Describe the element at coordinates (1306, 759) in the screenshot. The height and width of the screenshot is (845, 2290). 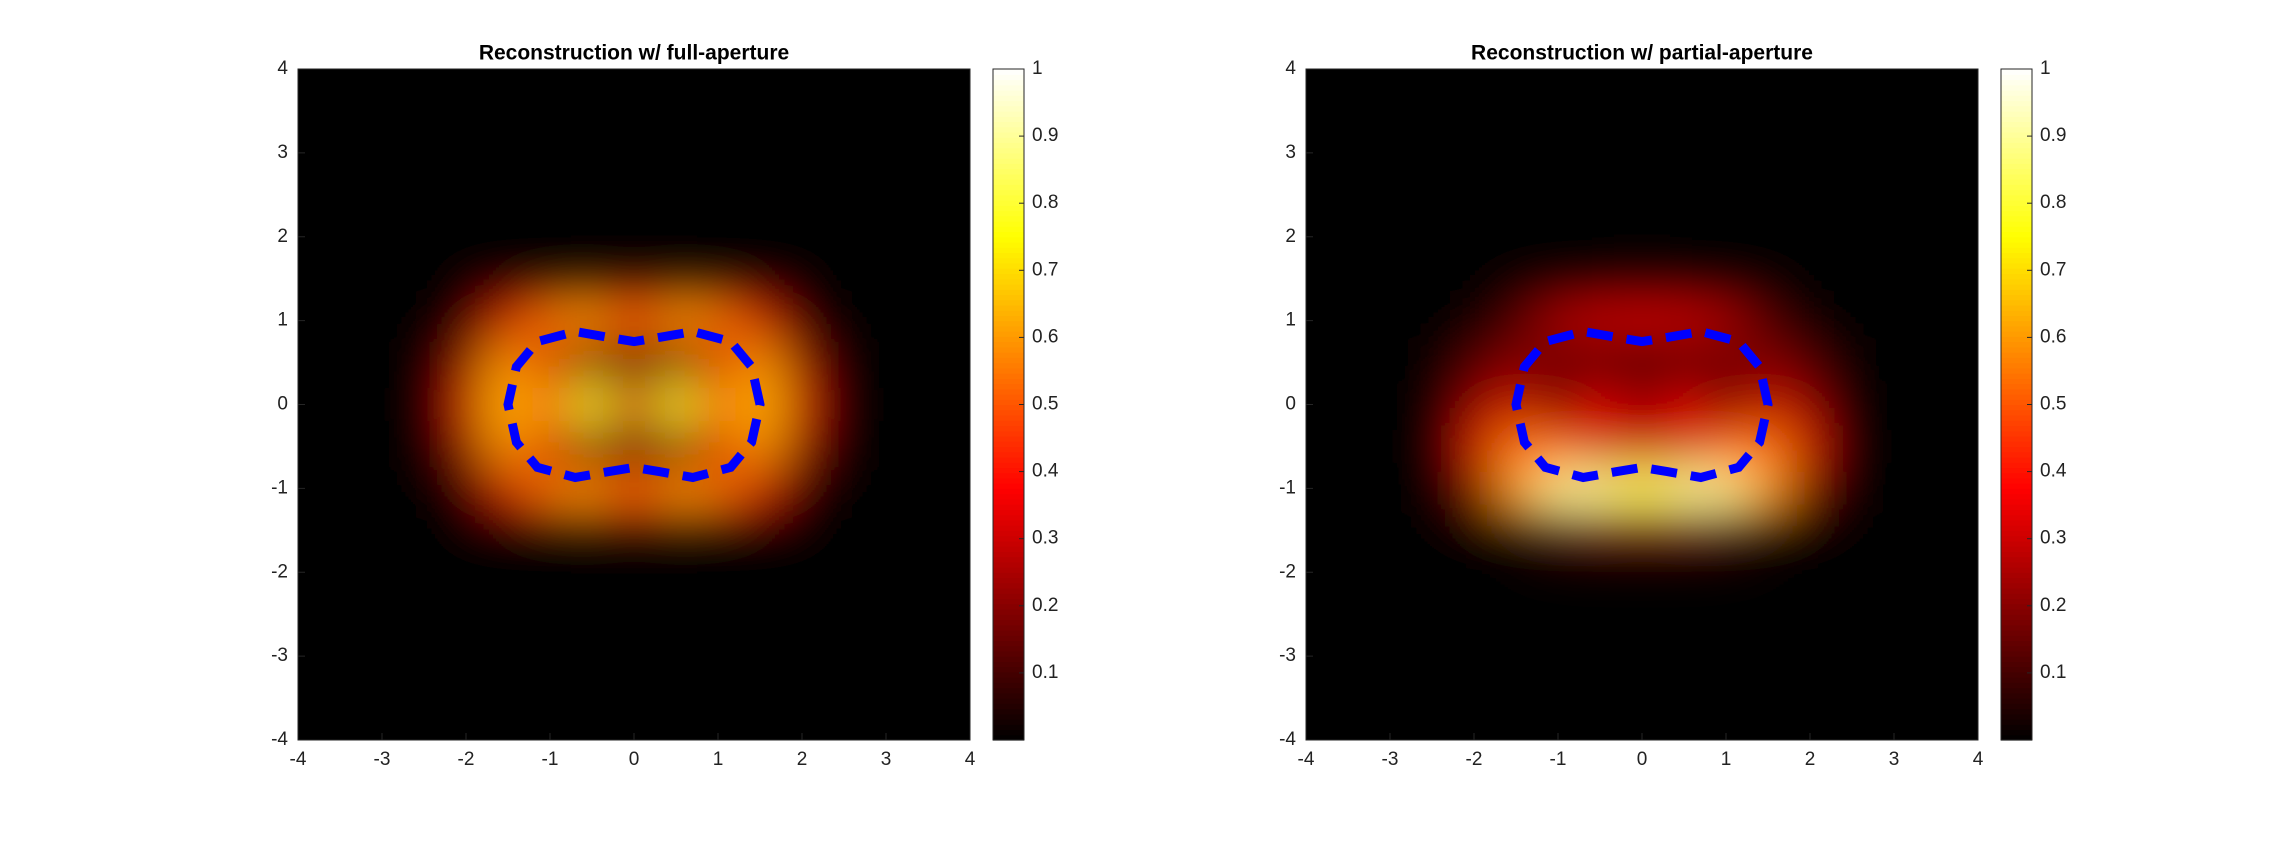
I see `x-tick-label: -4` at that location.